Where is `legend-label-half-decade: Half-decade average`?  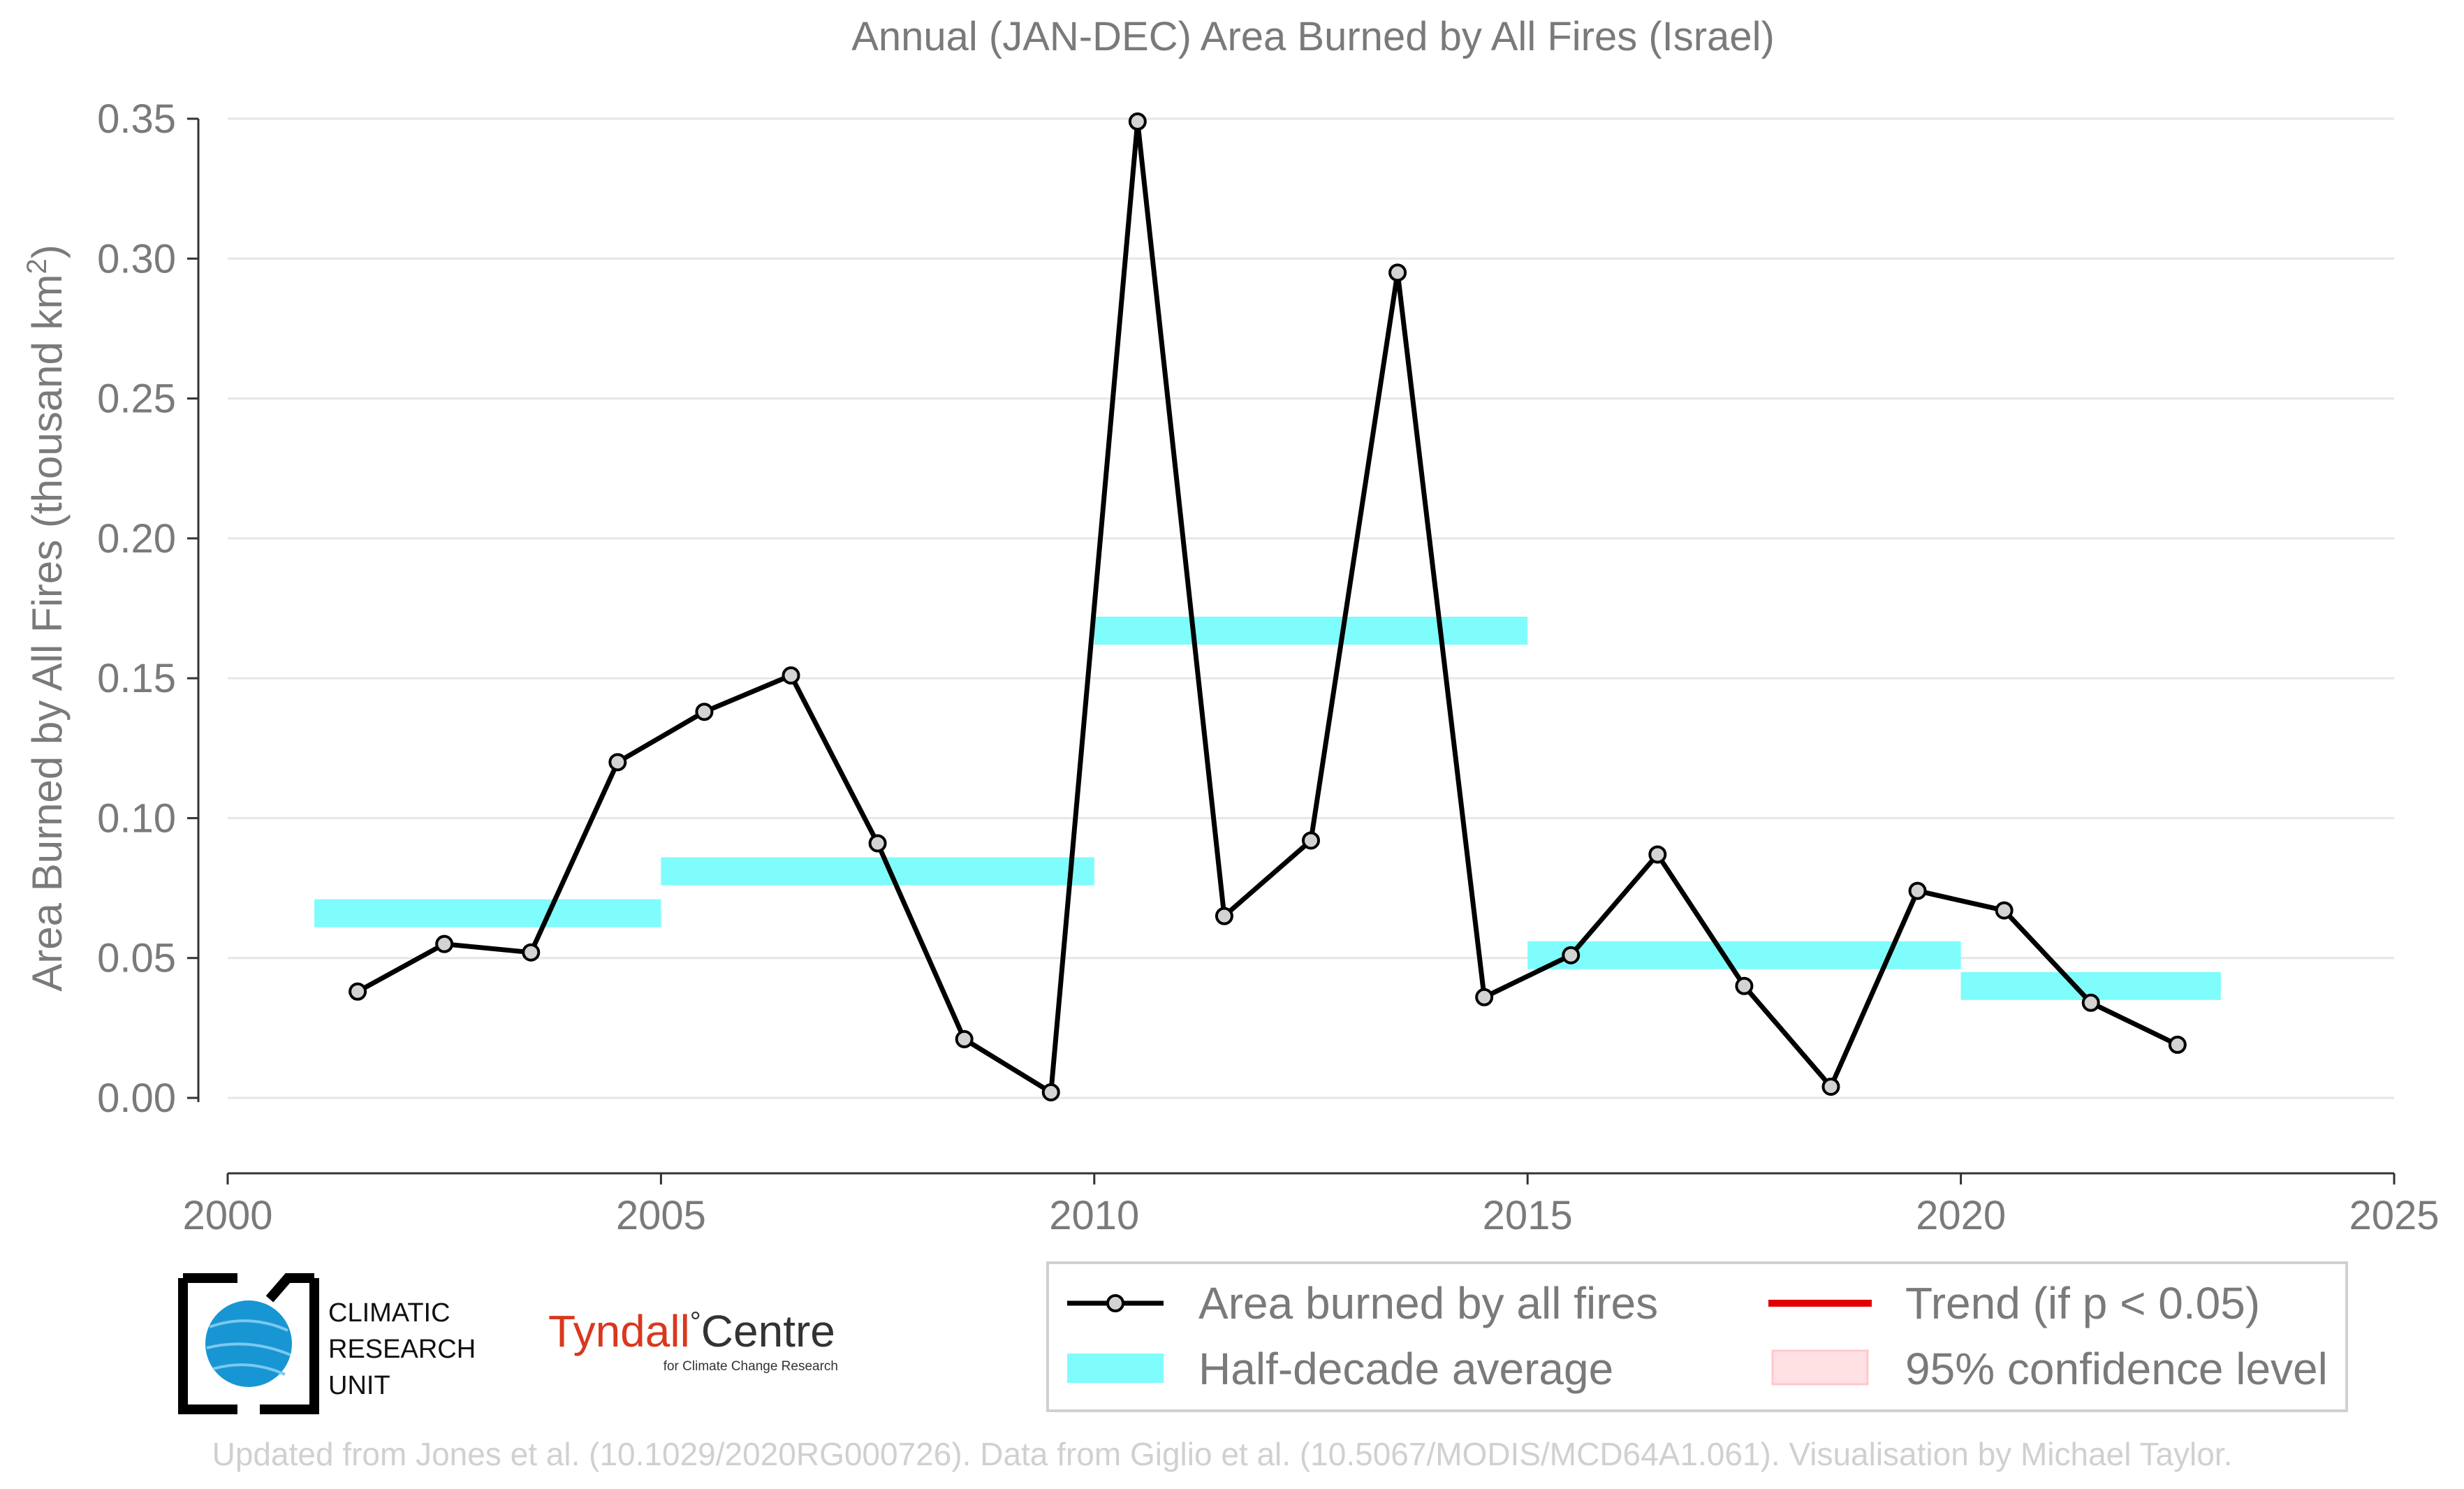 legend-label-half-decade: Half-decade average is located at coordinates (1405, 1369).